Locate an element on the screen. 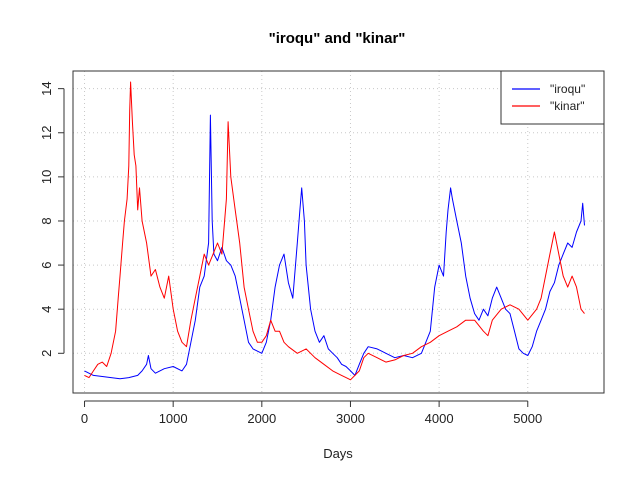 Image resolution: width=640 pixels, height=479 pixels. x-tick-label: 5000 is located at coordinates (527, 418).